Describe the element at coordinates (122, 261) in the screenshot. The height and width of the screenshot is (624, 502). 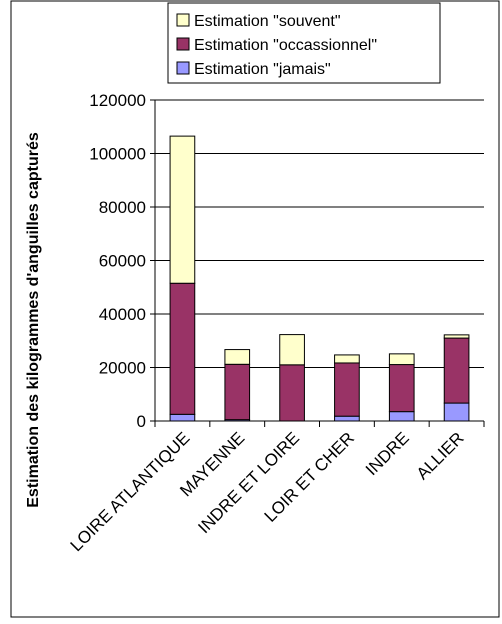
I see `y-tick-label: 60000` at that location.